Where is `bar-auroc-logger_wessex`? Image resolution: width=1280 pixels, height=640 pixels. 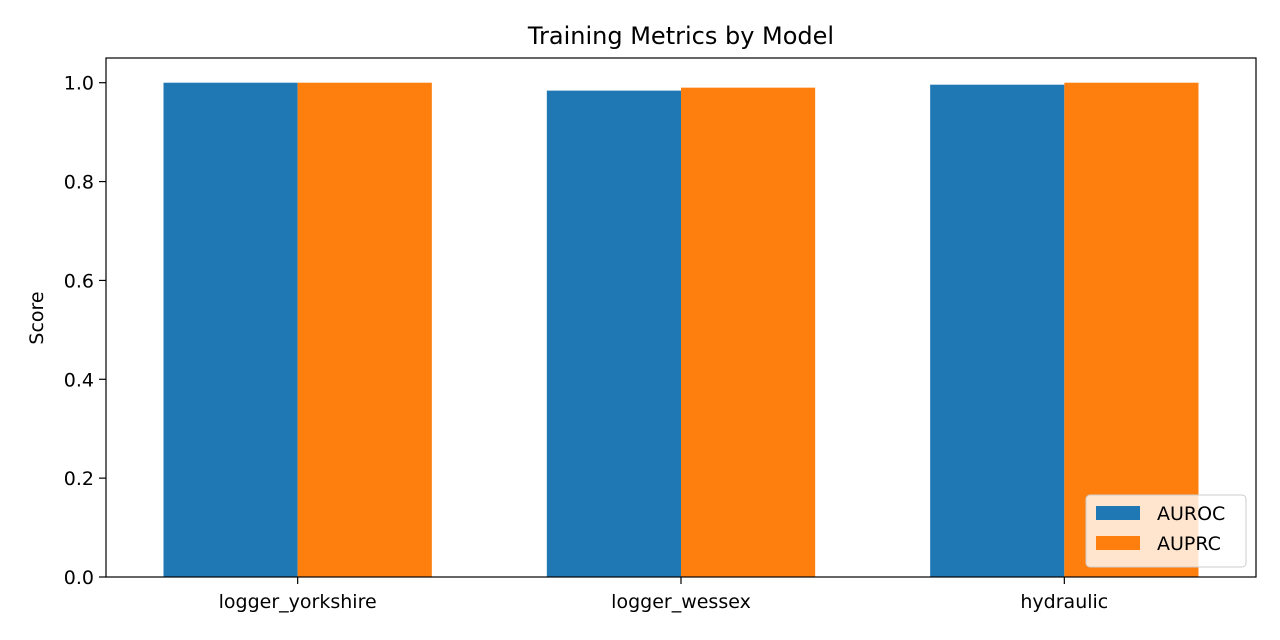
bar-auroc-logger_wessex is located at coordinates (613, 333).